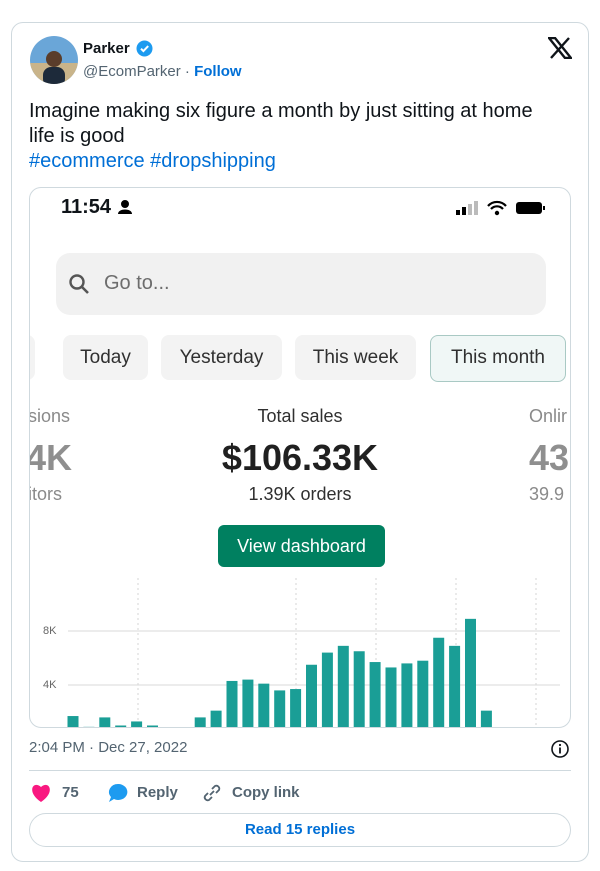  What do you see at coordinates (46, 494) in the screenshot?
I see `stat-sub: itors` at bounding box center [46, 494].